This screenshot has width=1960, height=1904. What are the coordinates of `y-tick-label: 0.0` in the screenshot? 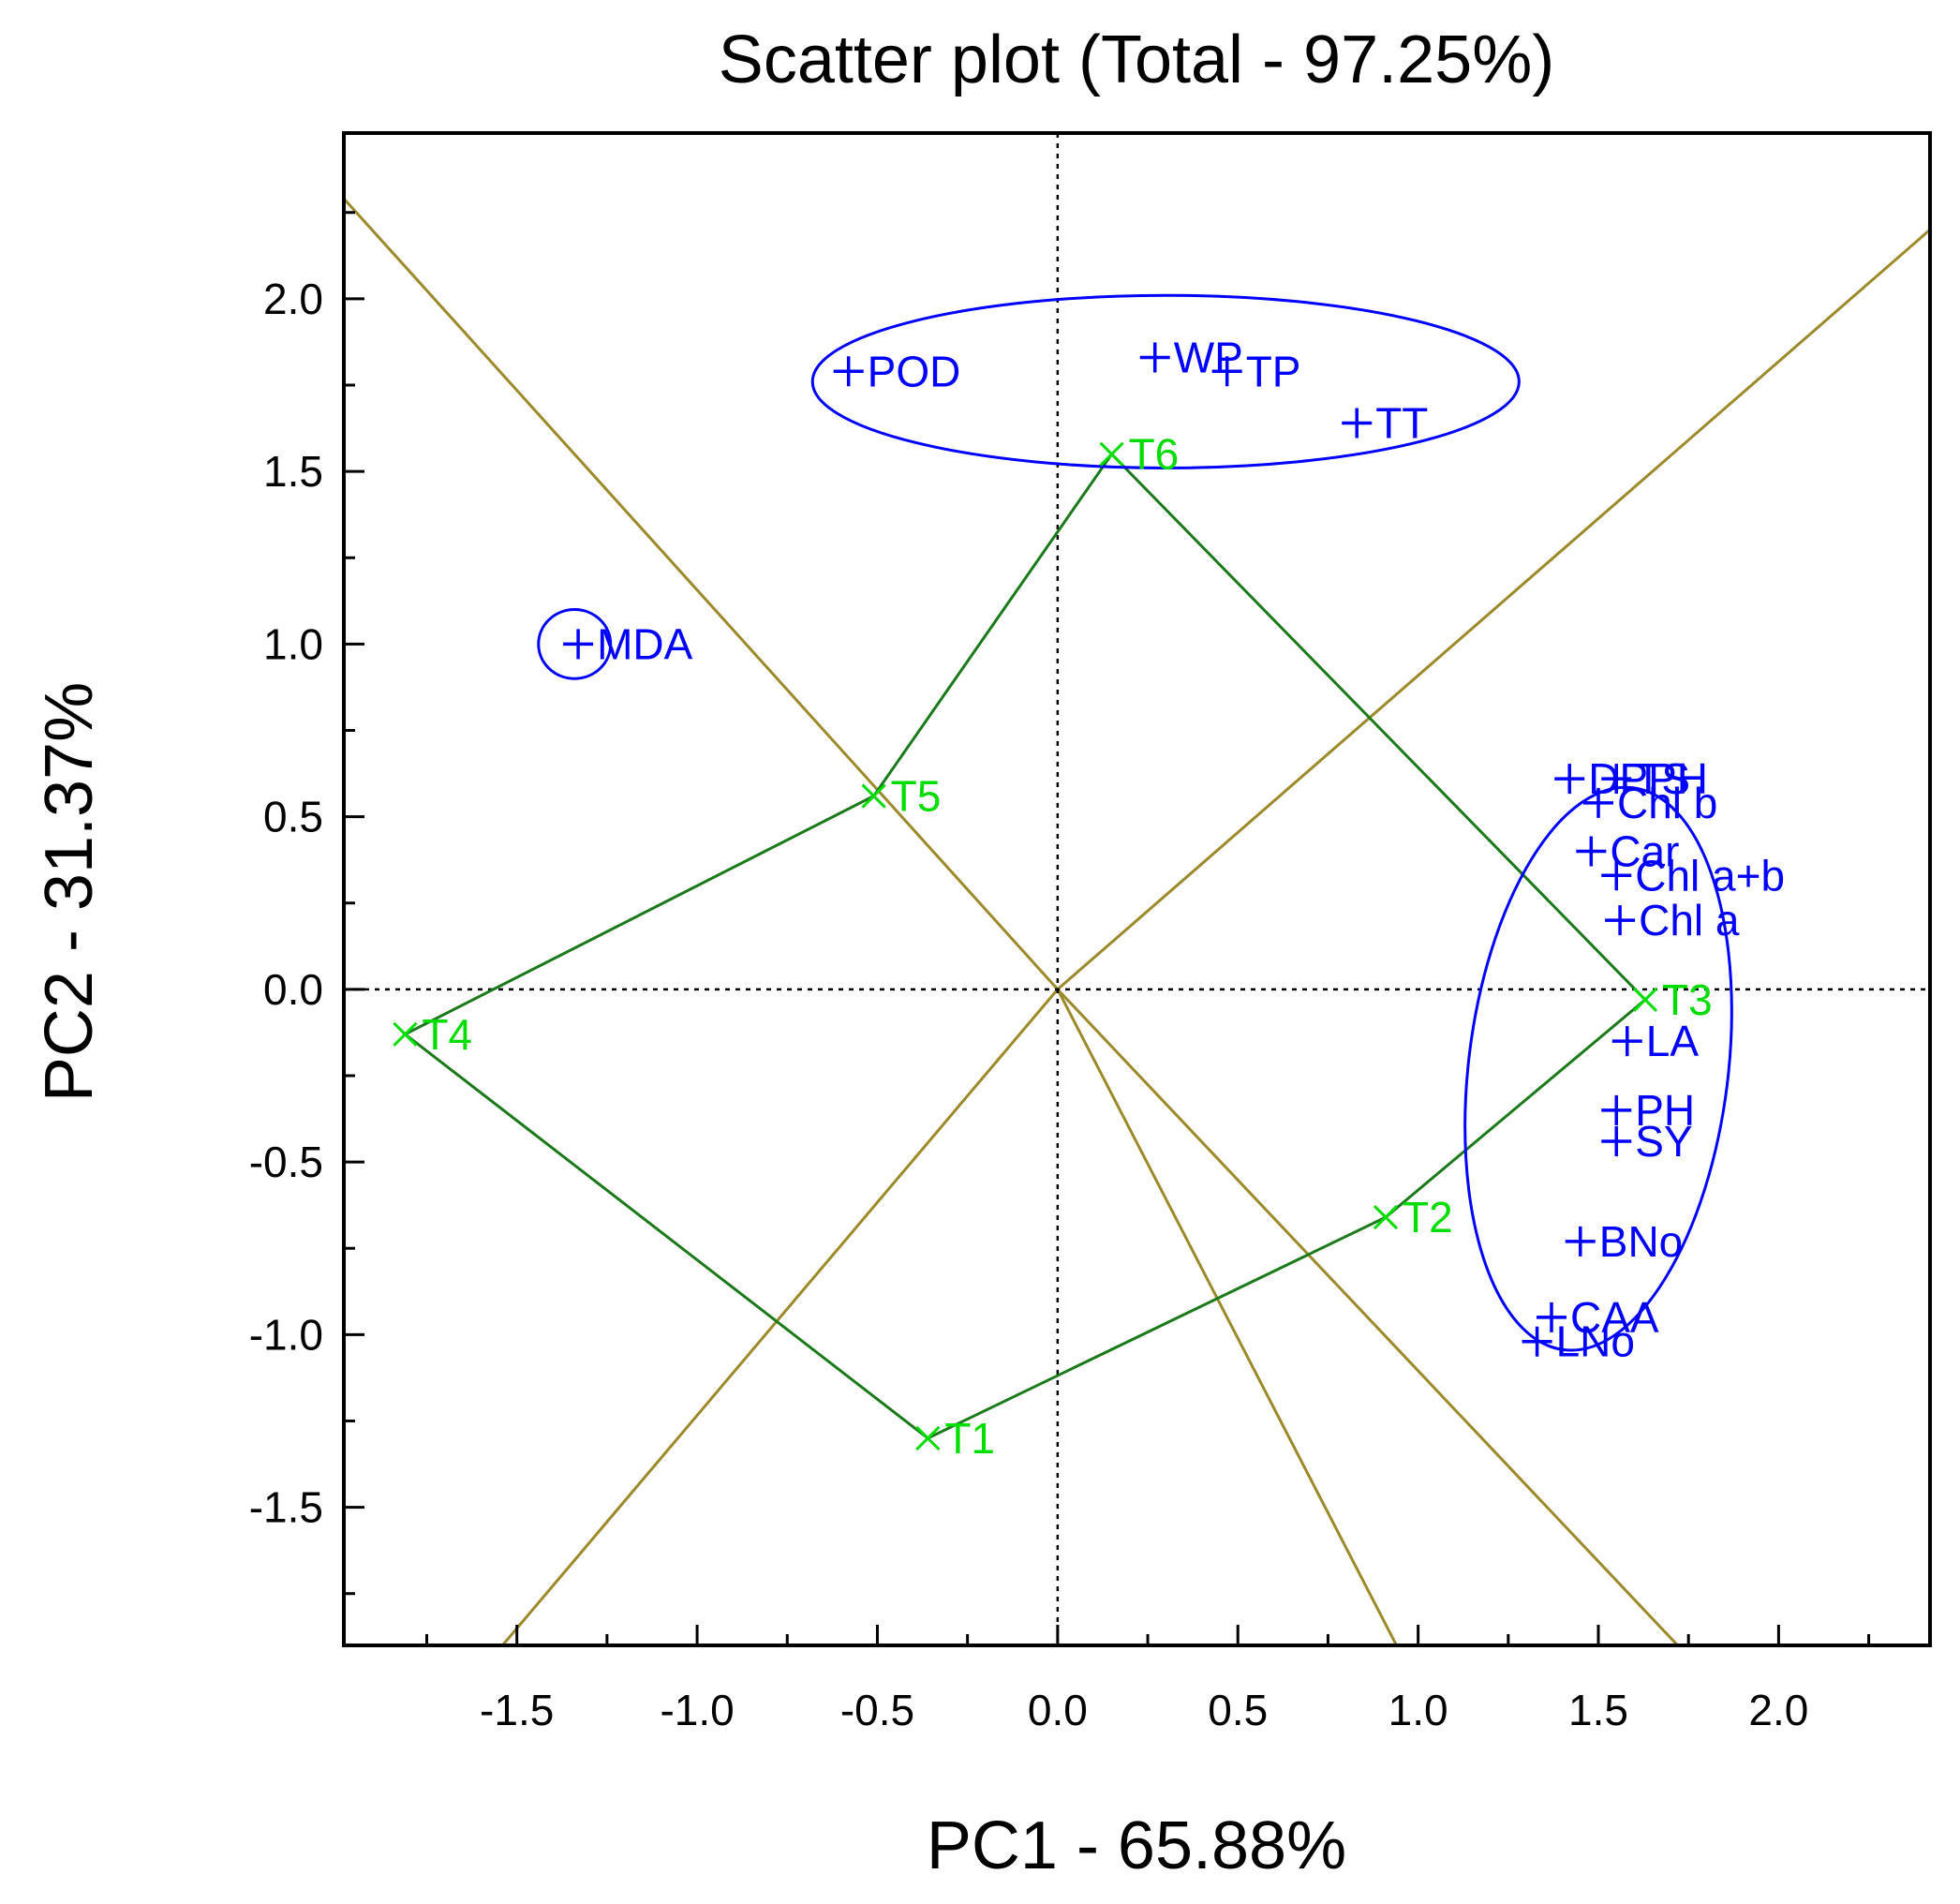 It's located at (293, 989).